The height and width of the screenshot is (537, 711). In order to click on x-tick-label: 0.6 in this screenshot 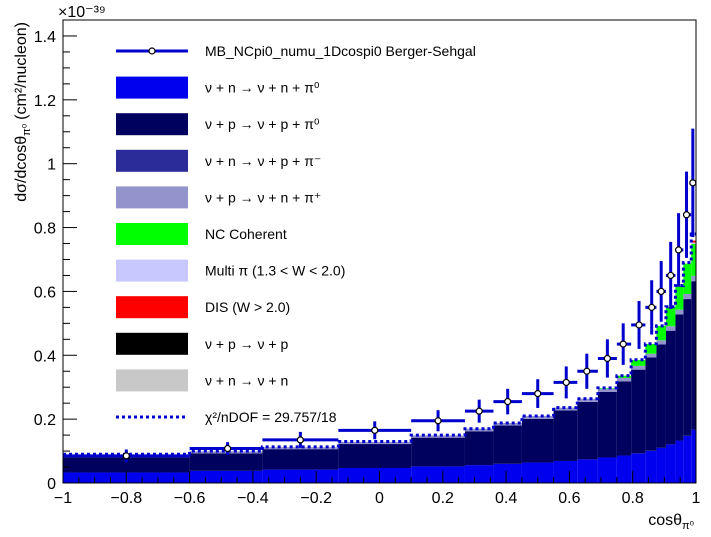, I will do `click(569, 498)`.